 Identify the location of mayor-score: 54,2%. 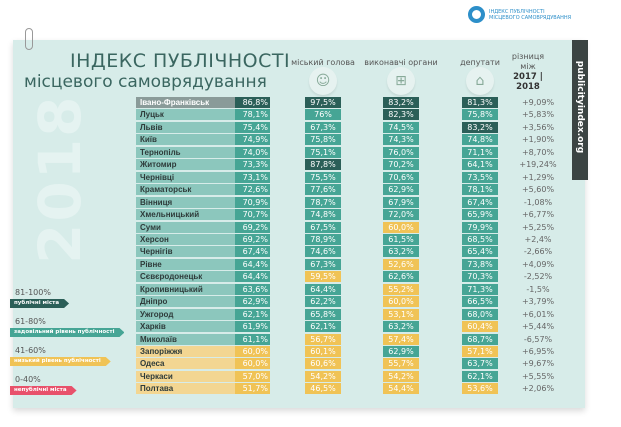
(323, 376).